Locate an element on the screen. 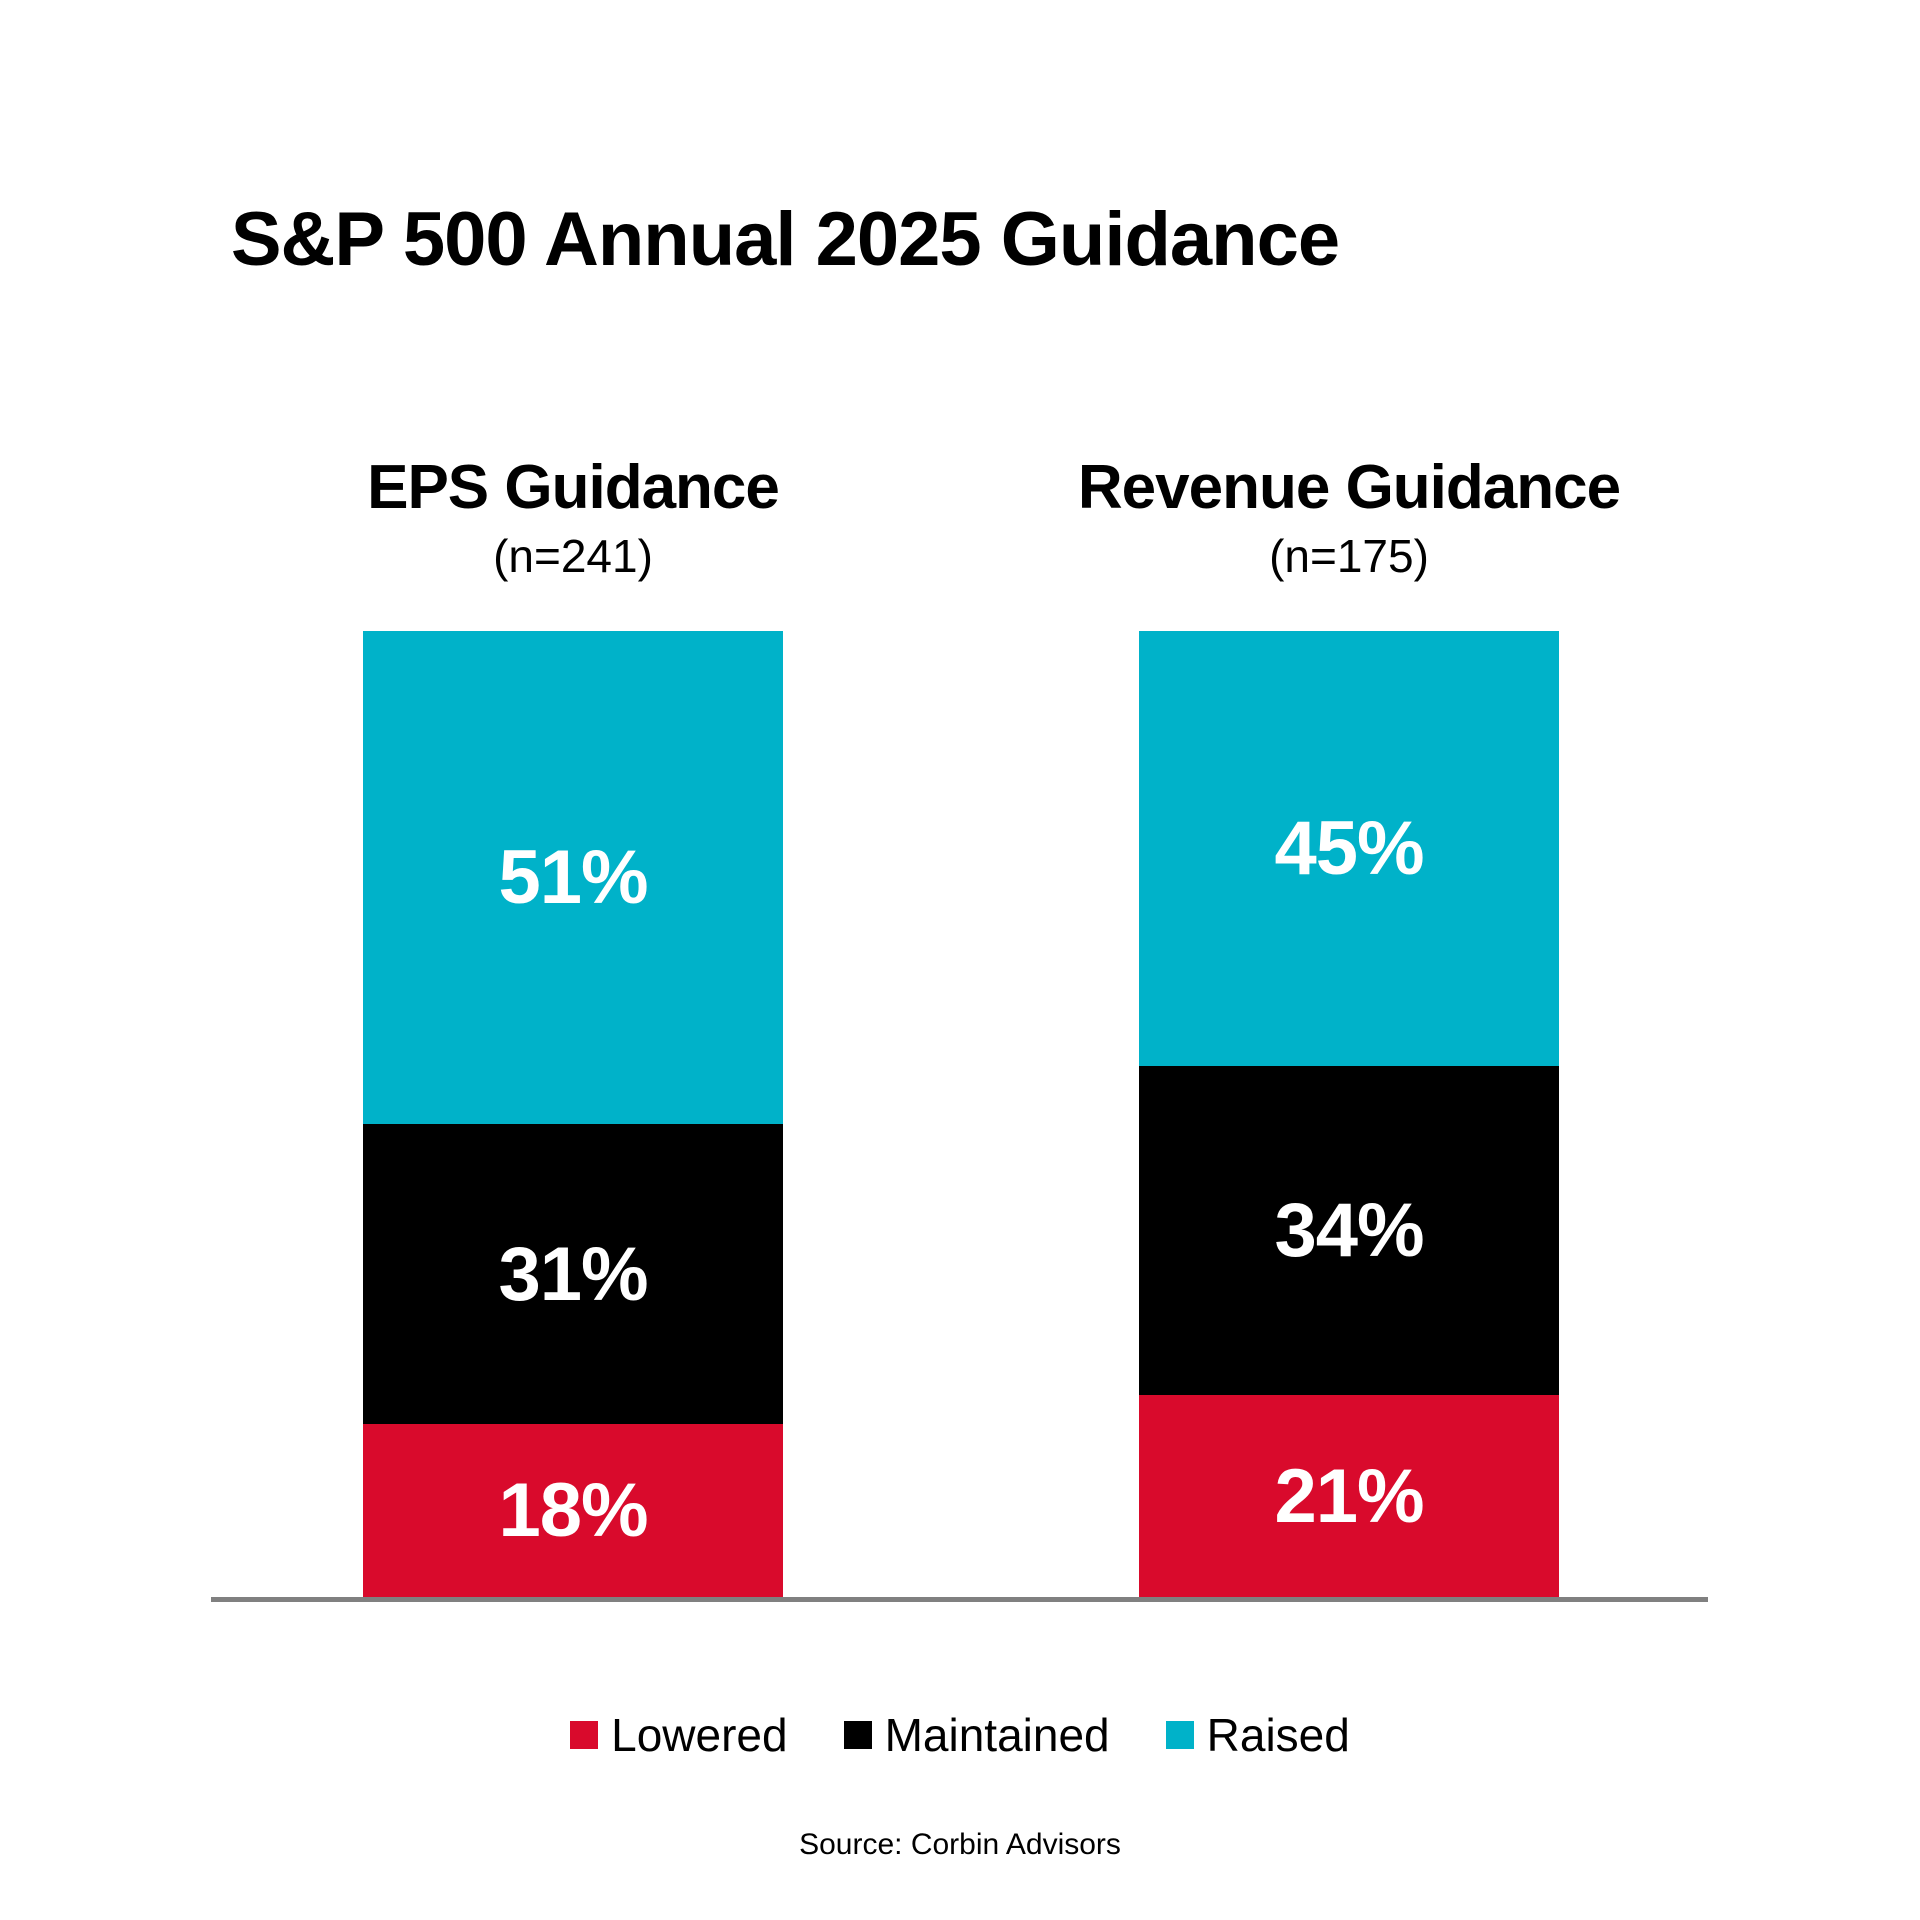 The image size is (1920, 1920). segment-value-label: 45% is located at coordinates (1349, 849).